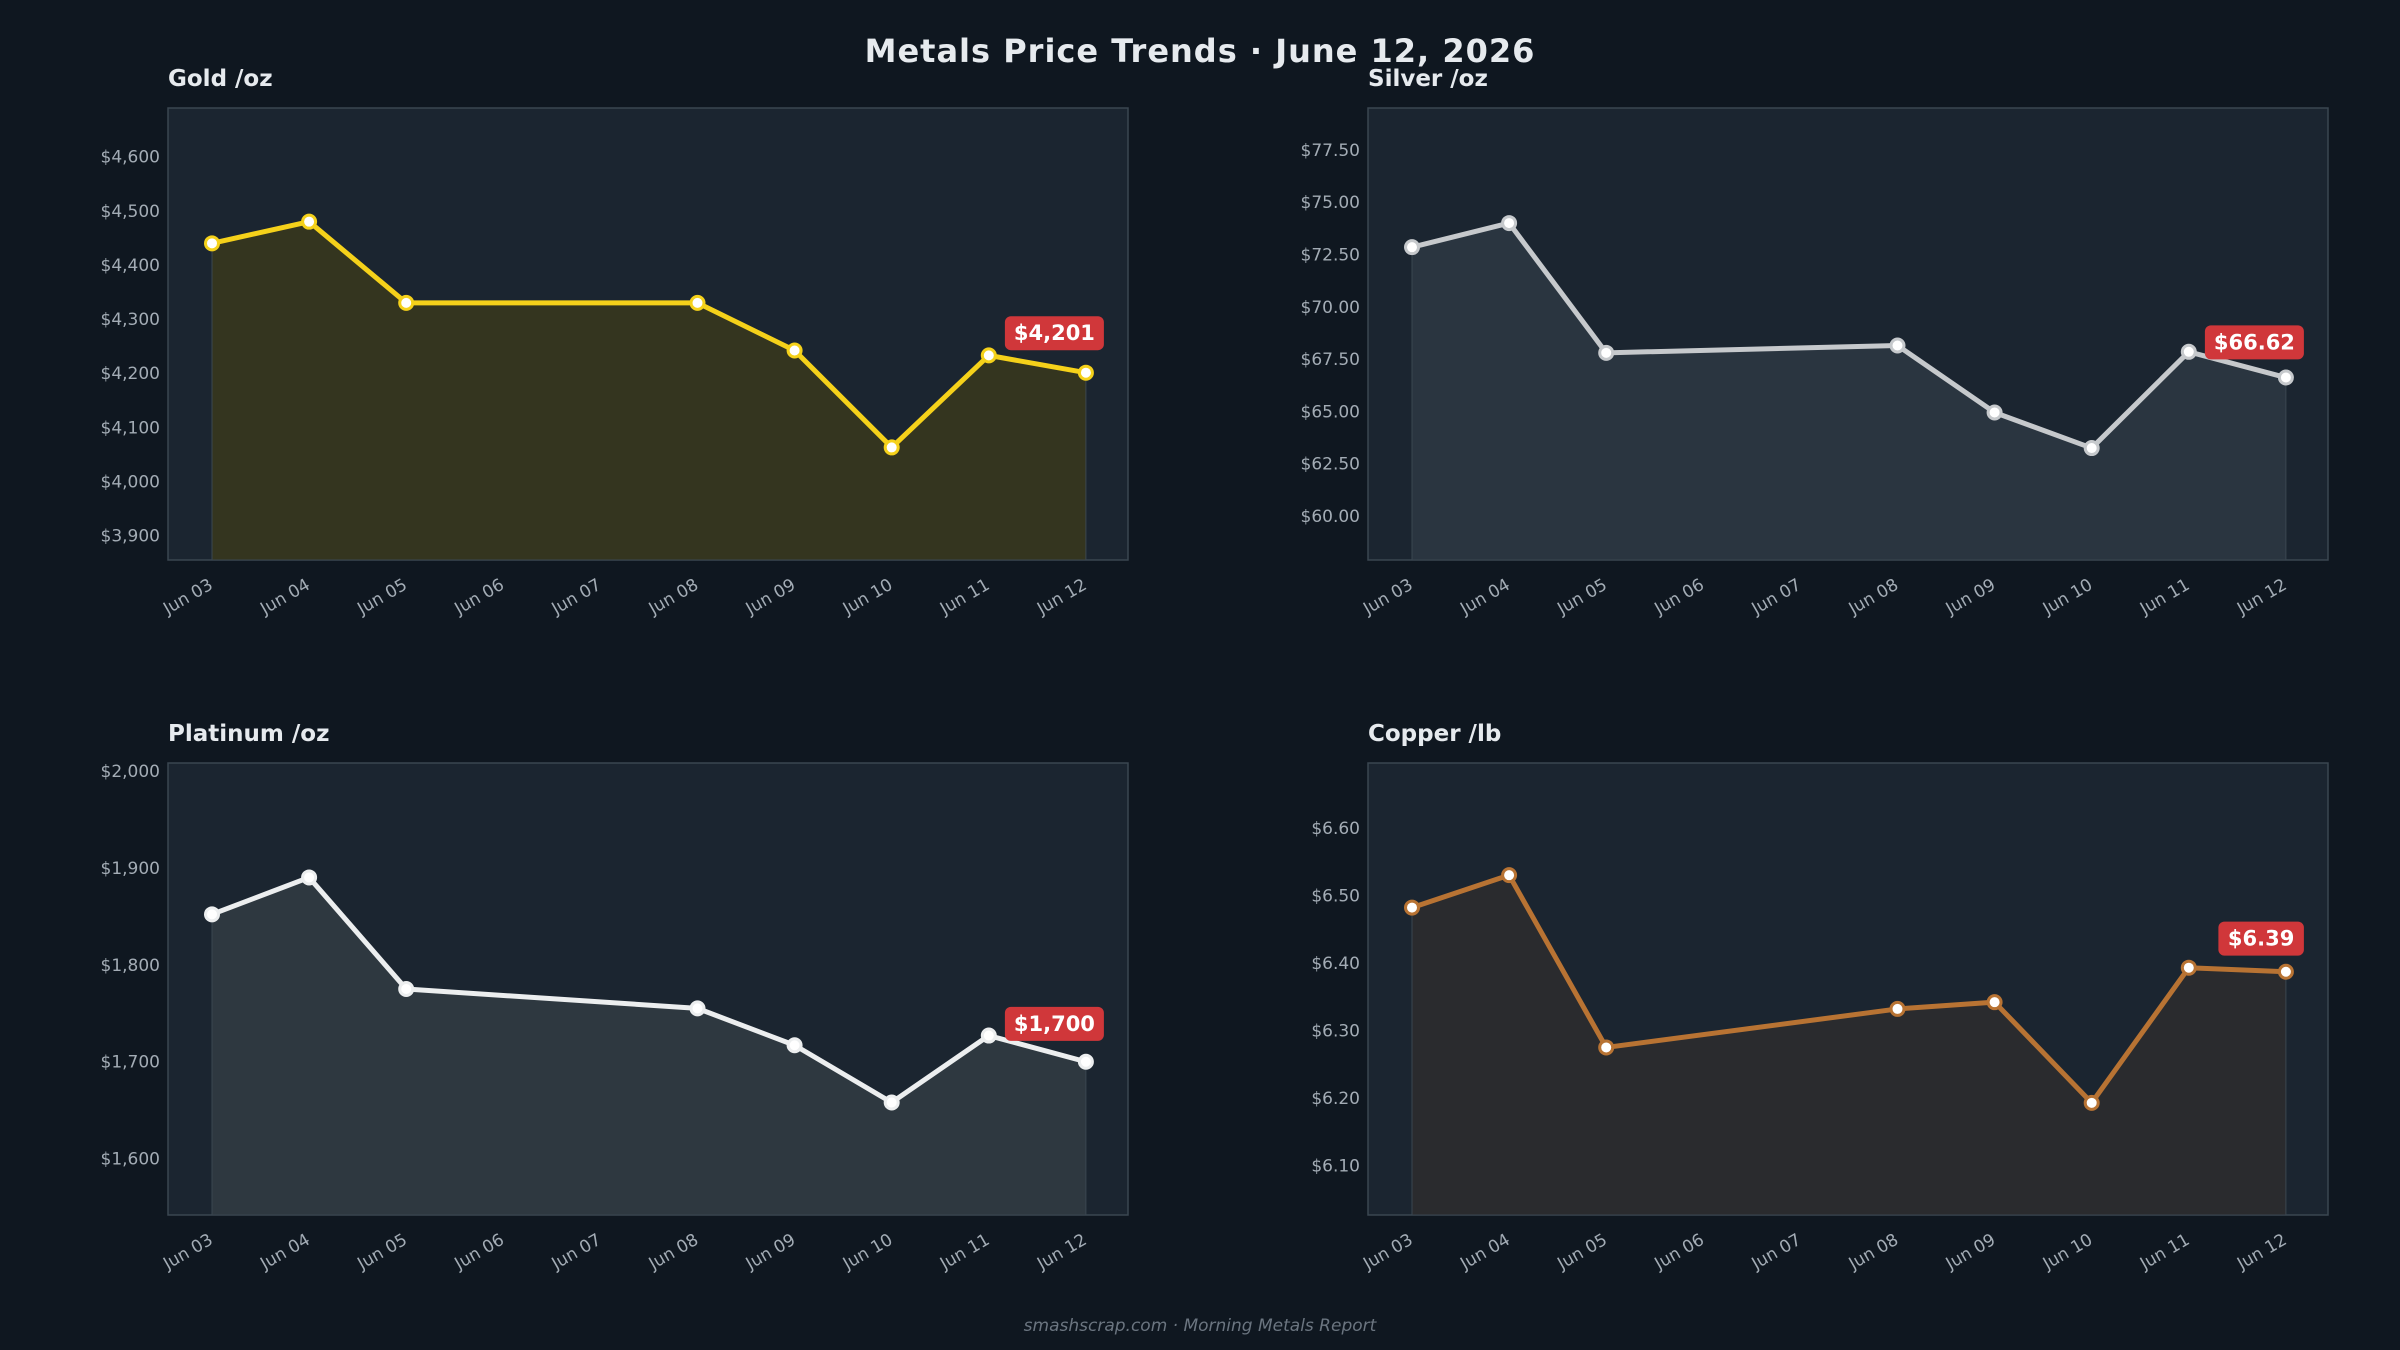 This screenshot has height=1350, width=2400. I want to click on y-tick-label: $72.50, so click(1330, 255).